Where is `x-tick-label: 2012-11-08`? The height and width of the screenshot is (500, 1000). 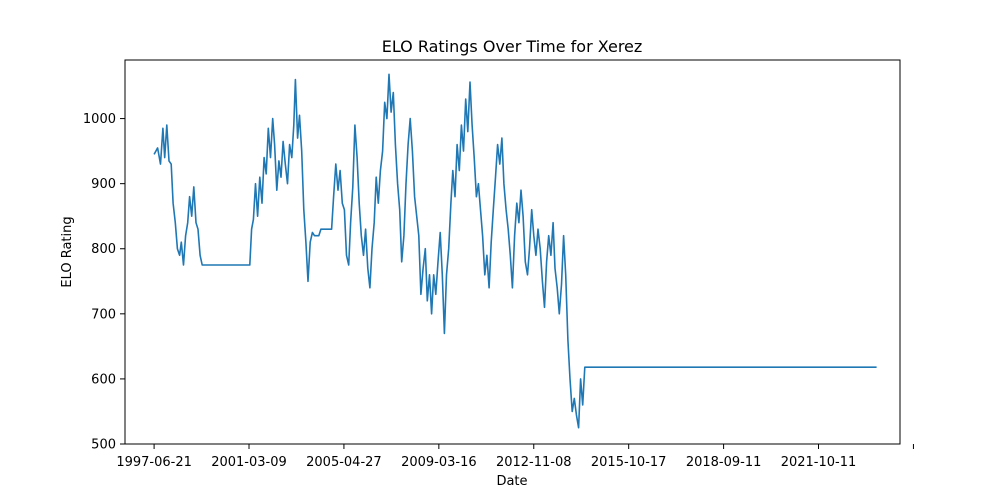
x-tick-label: 2012-11-08 is located at coordinates (534, 462).